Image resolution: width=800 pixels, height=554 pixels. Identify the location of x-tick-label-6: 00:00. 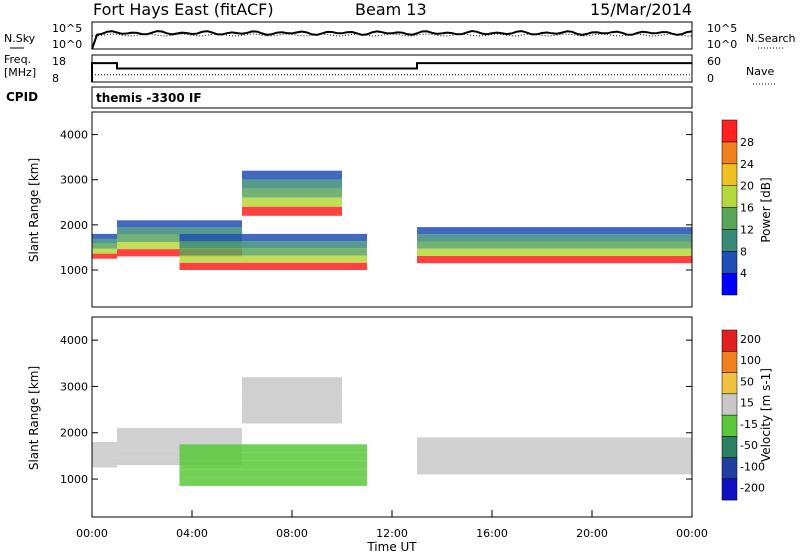
(692, 533).